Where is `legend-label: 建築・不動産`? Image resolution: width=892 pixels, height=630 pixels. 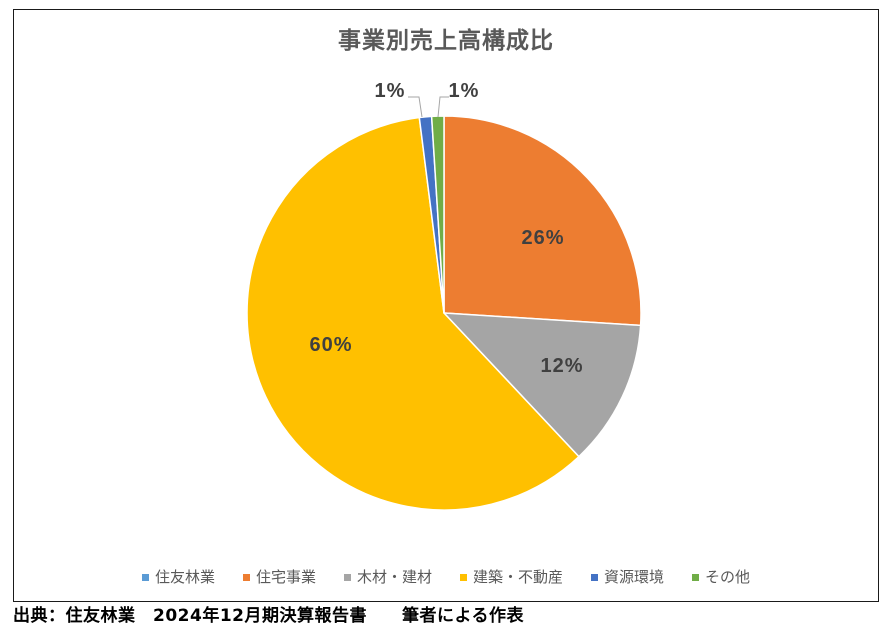 legend-label: 建築・不動産 is located at coordinates (518, 577).